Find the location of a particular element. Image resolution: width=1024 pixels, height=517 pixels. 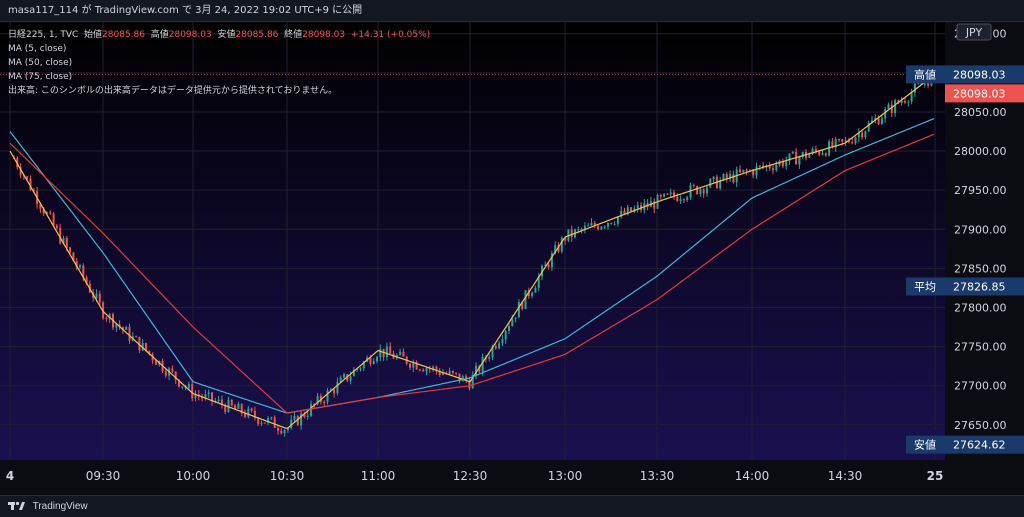

low-tag-label: 安値 is located at coordinates (925, 445).